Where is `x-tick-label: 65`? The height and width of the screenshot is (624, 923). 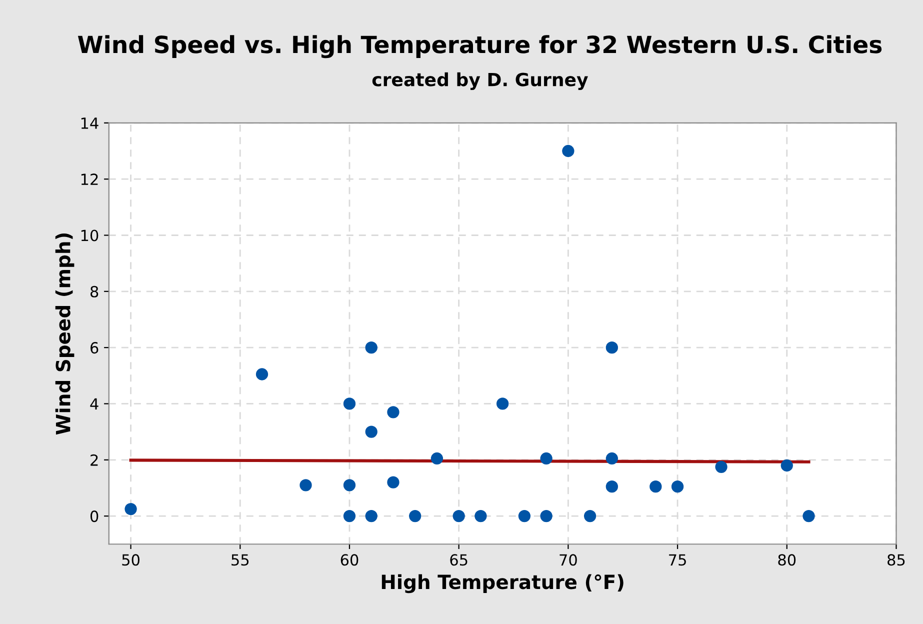 x-tick-label: 65 is located at coordinates (459, 560).